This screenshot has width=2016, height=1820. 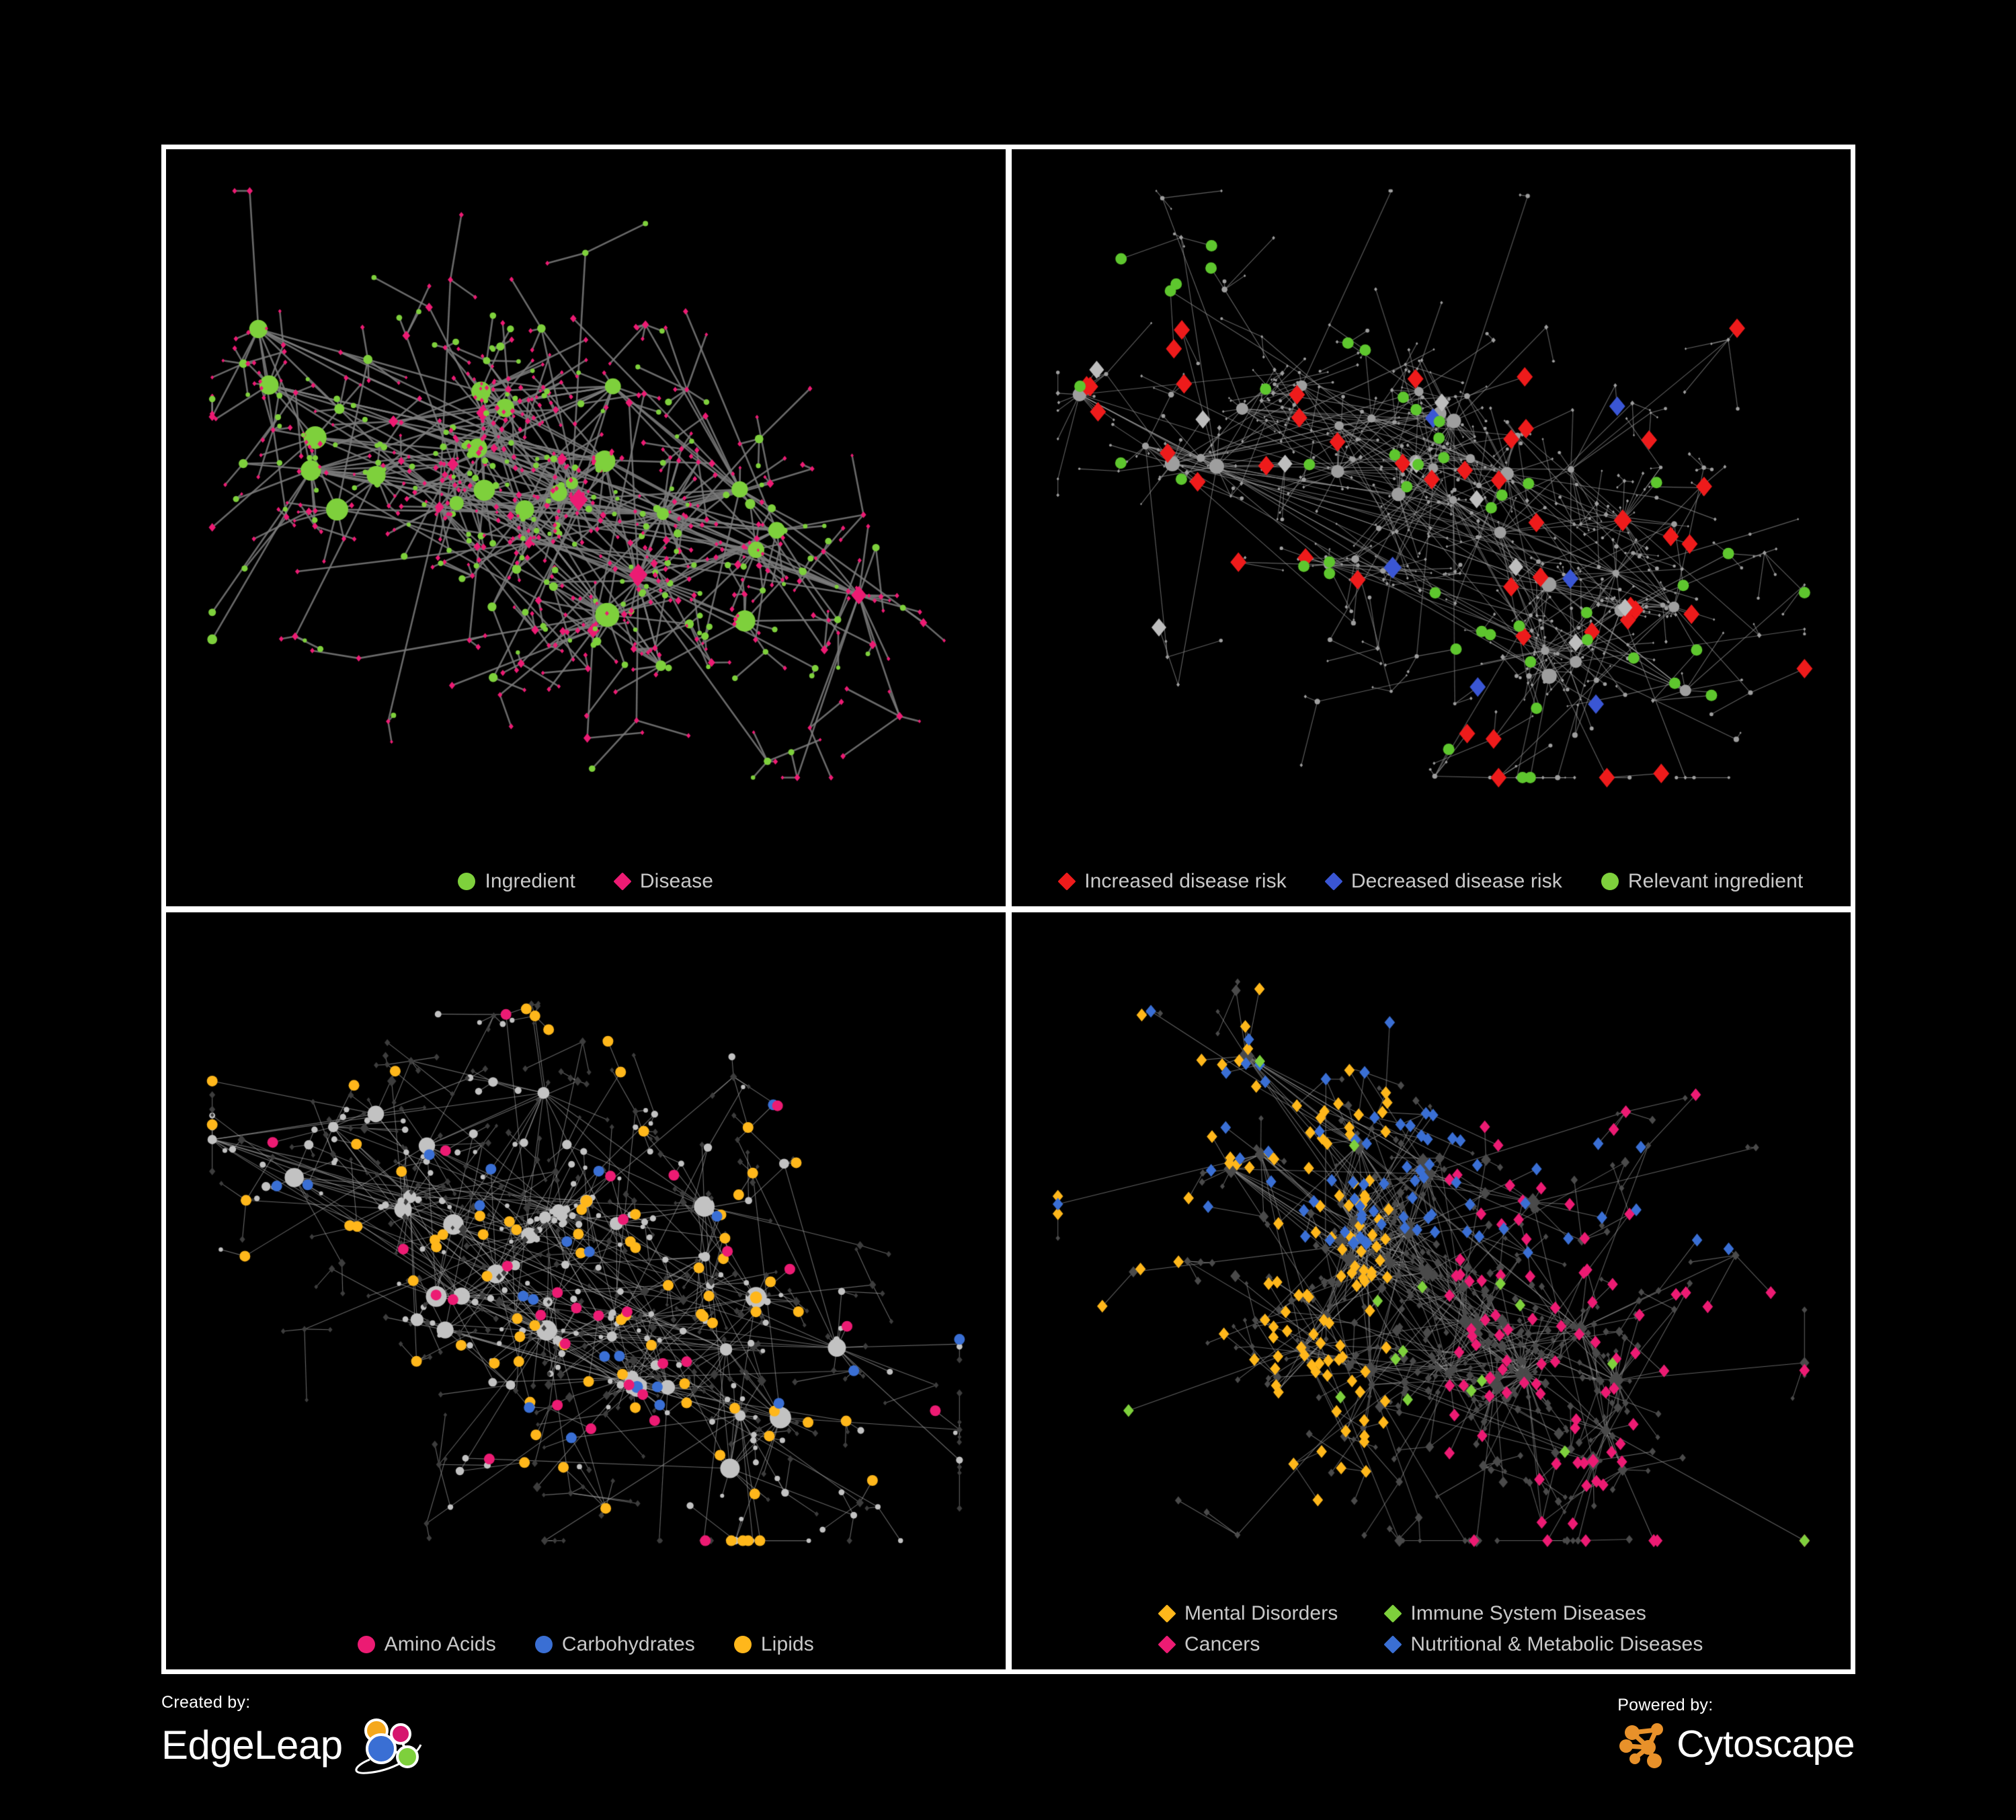 I want to click on cytoscape-logo-icon, so click(x=1641, y=1745).